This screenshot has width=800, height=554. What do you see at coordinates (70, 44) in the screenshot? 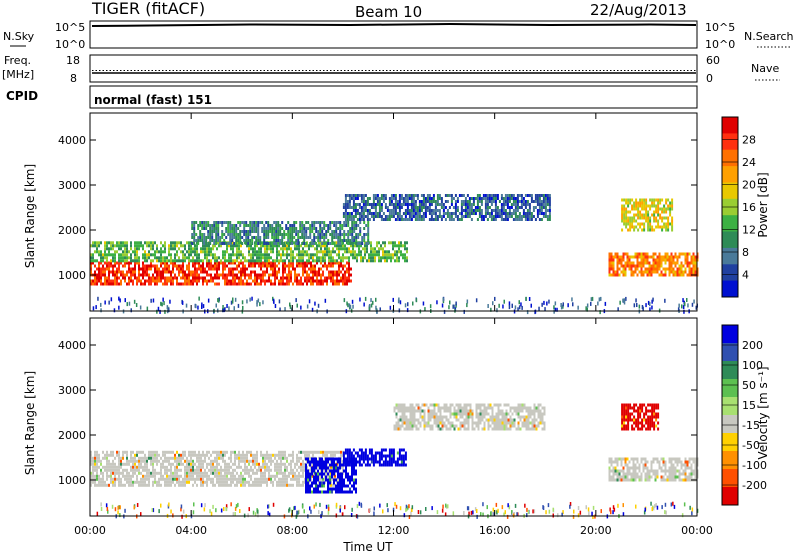
I see `nsky-tick-bottom: 10^0` at bounding box center [70, 44].